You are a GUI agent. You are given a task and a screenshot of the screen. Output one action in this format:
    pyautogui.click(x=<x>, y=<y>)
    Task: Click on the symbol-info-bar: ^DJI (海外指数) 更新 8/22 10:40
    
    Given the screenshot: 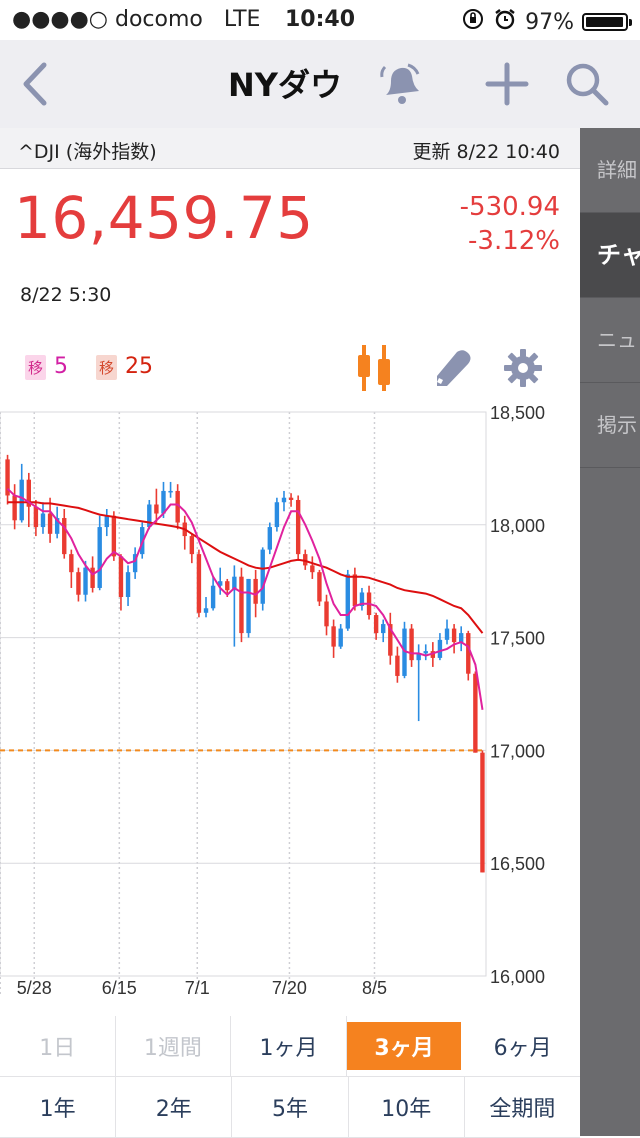 What is the action you would take?
    pyautogui.click(x=290, y=148)
    